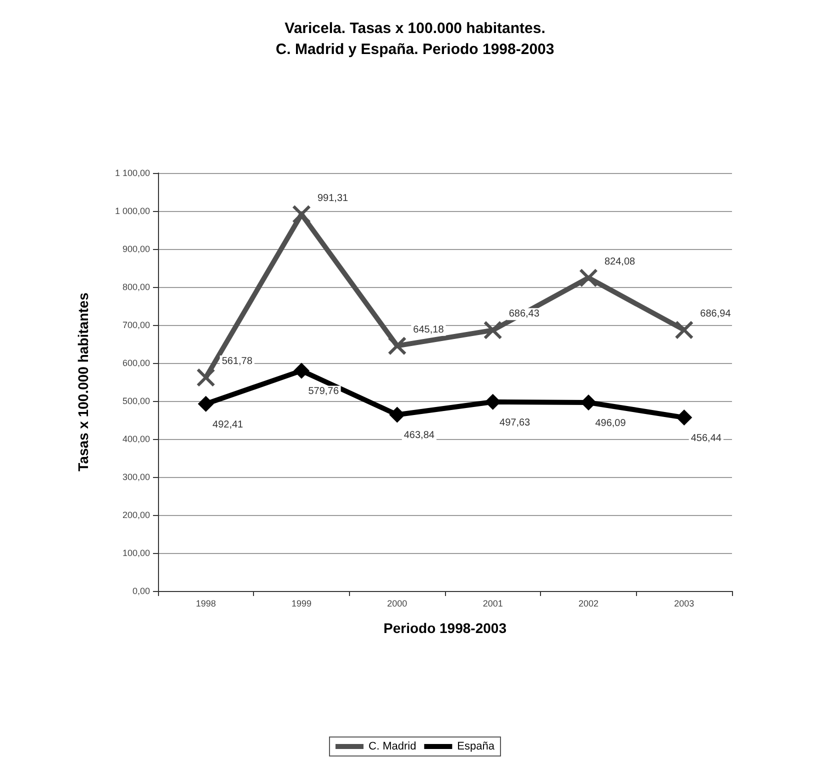  I want to click on x-tick-label: 2002, so click(588, 603).